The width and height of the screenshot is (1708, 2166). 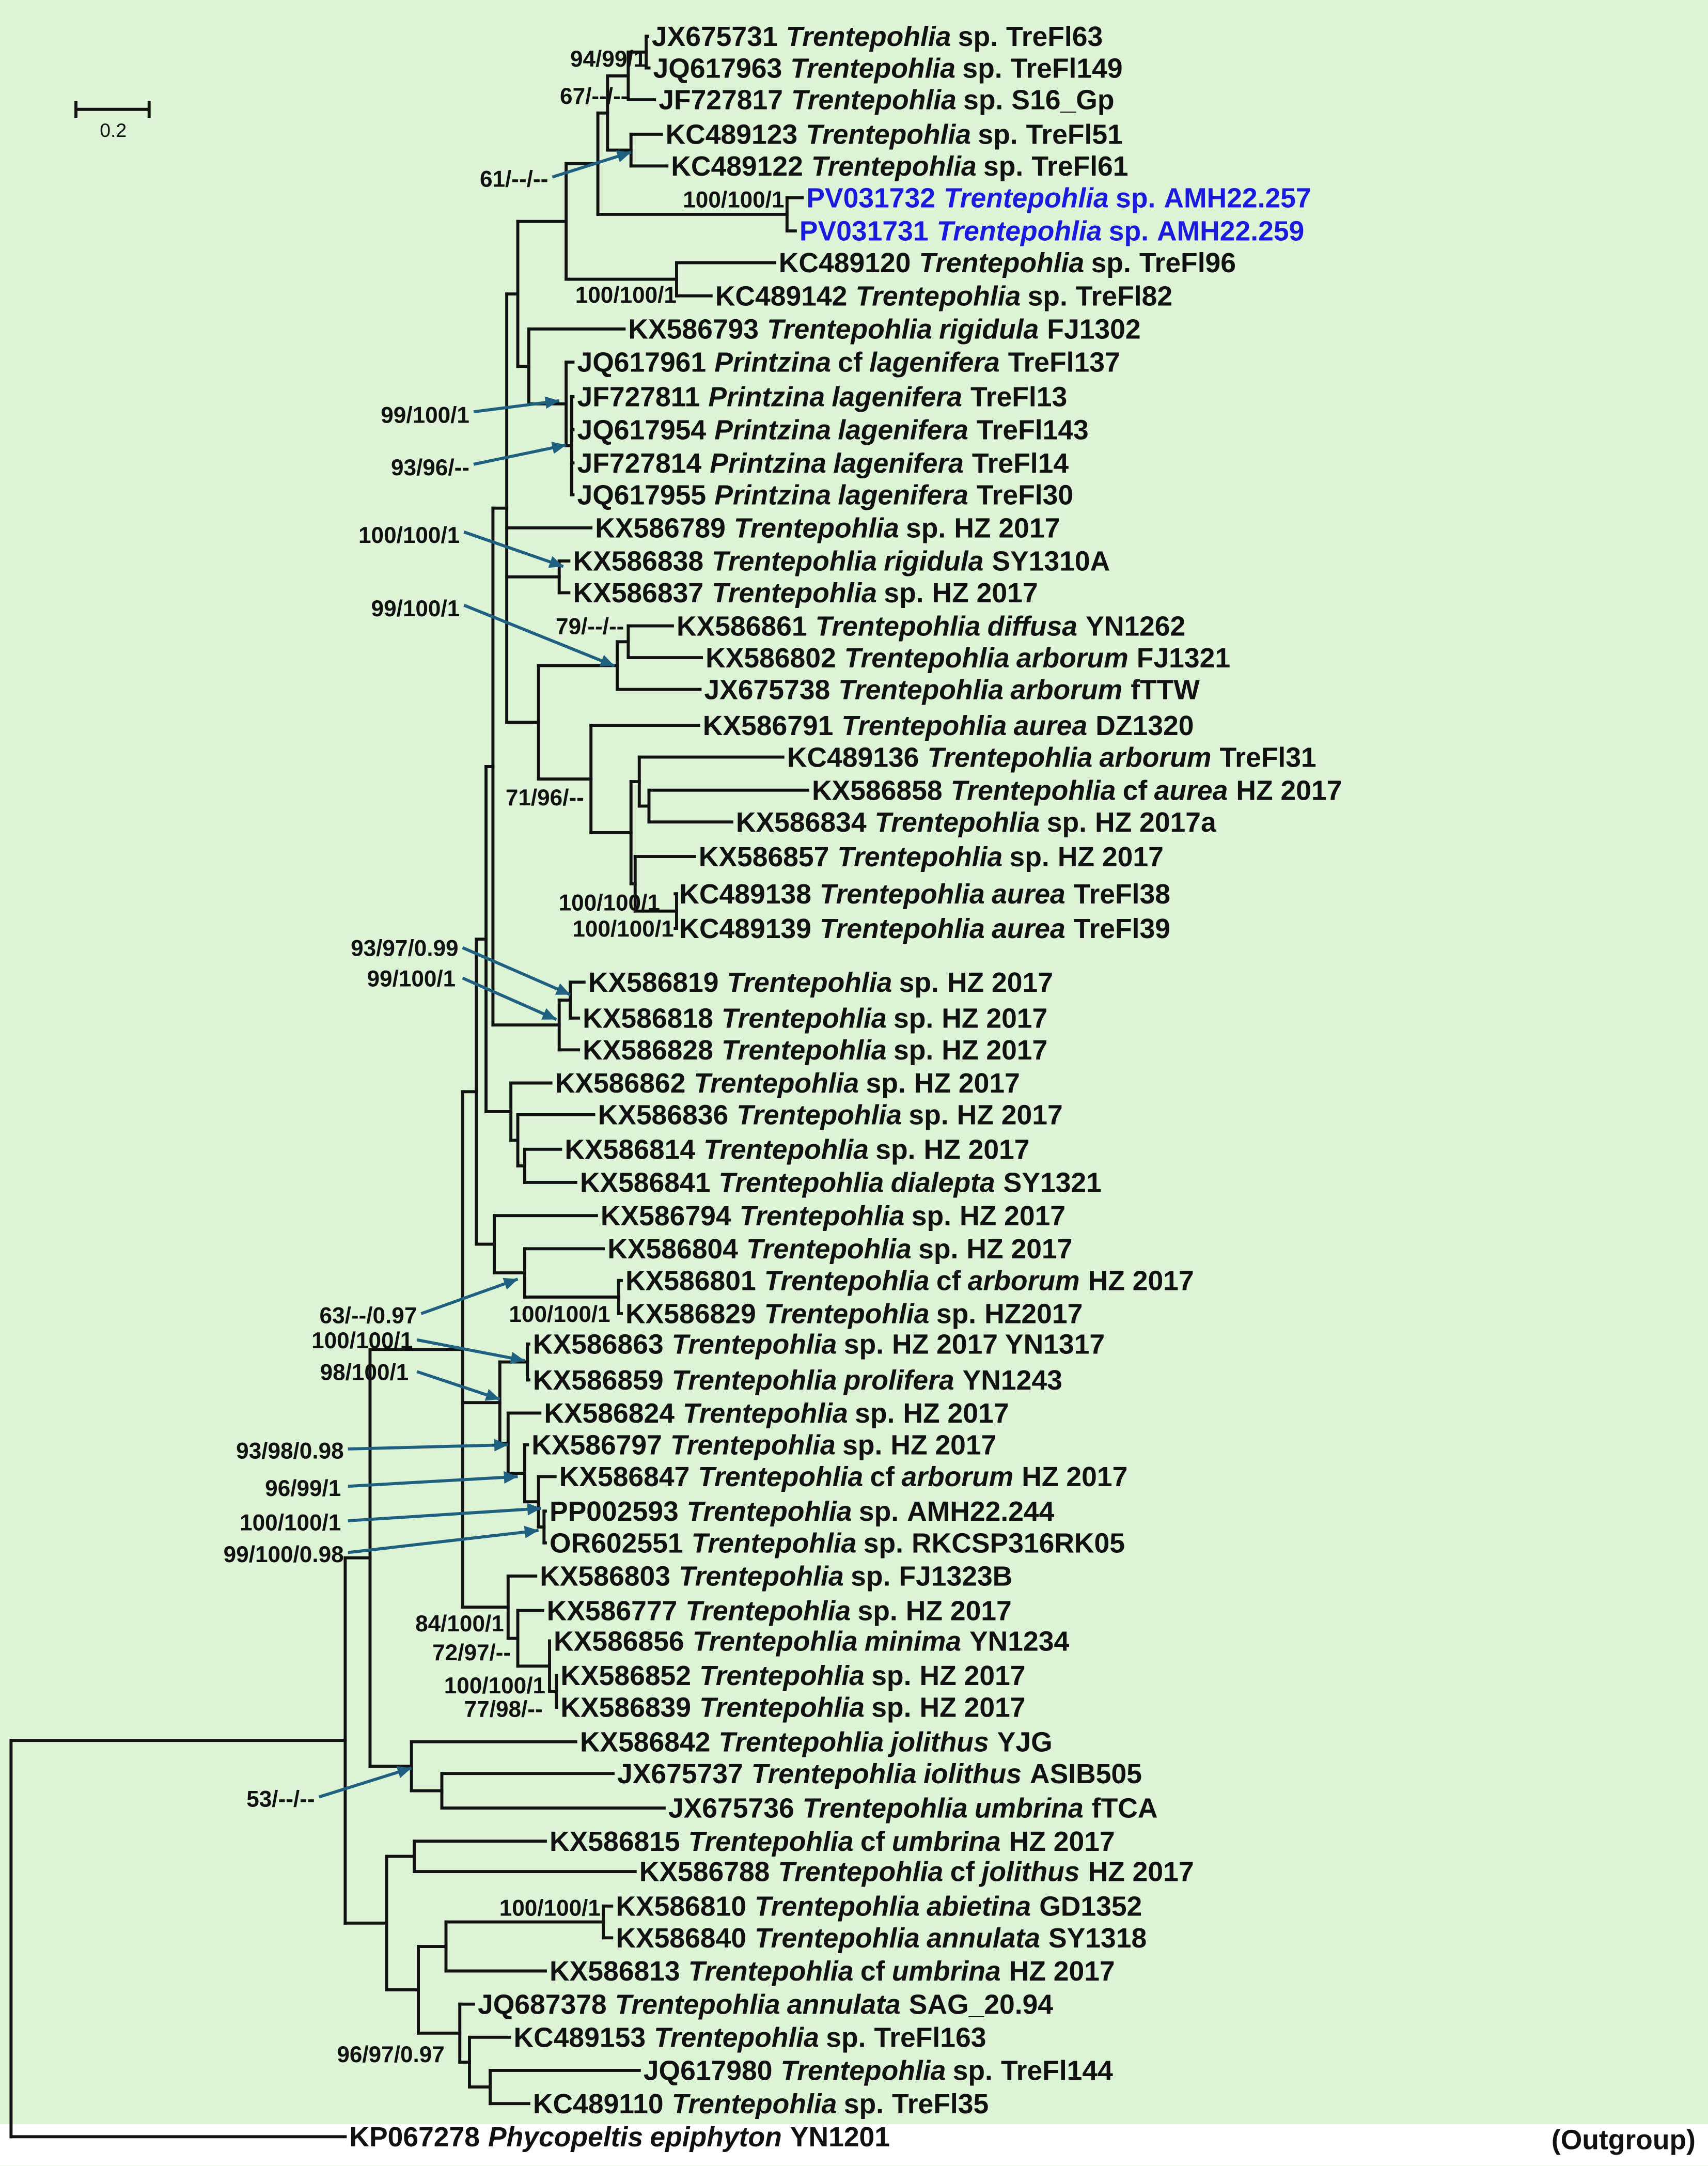 What do you see at coordinates (1057, 2071) in the screenshot?
I see `strain: TreFl144` at bounding box center [1057, 2071].